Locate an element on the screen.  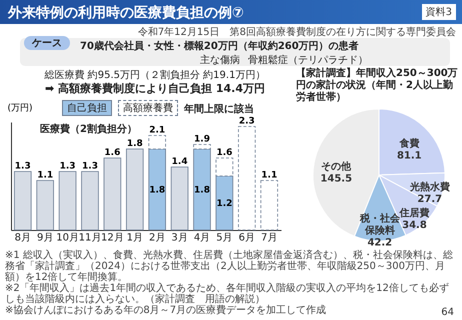
data-label: 27.7 is located at coordinates (429, 199).